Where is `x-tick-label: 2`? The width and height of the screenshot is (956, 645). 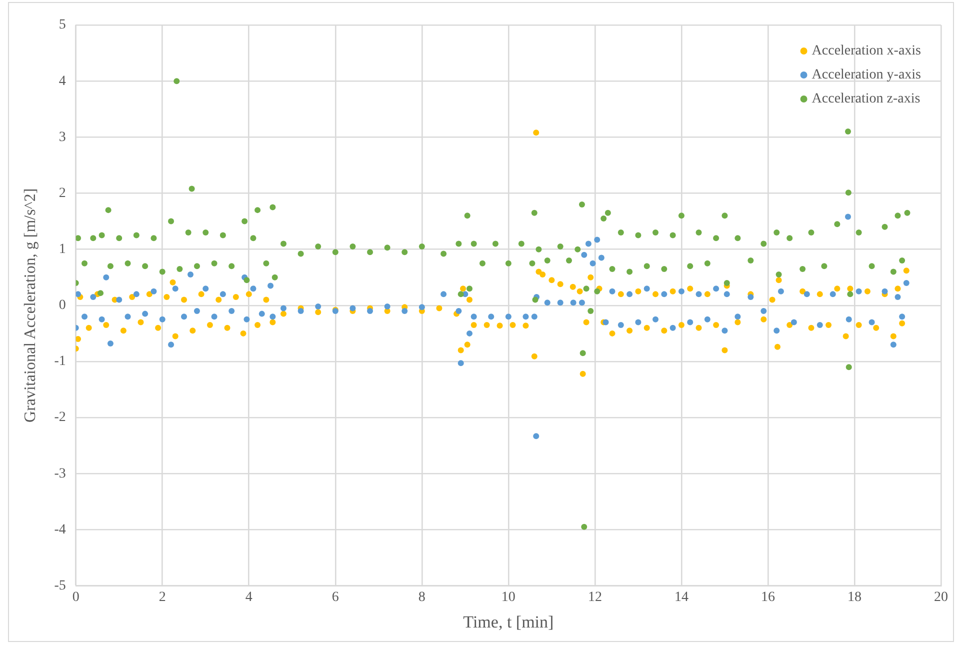 x-tick-label: 2 is located at coordinates (162, 597).